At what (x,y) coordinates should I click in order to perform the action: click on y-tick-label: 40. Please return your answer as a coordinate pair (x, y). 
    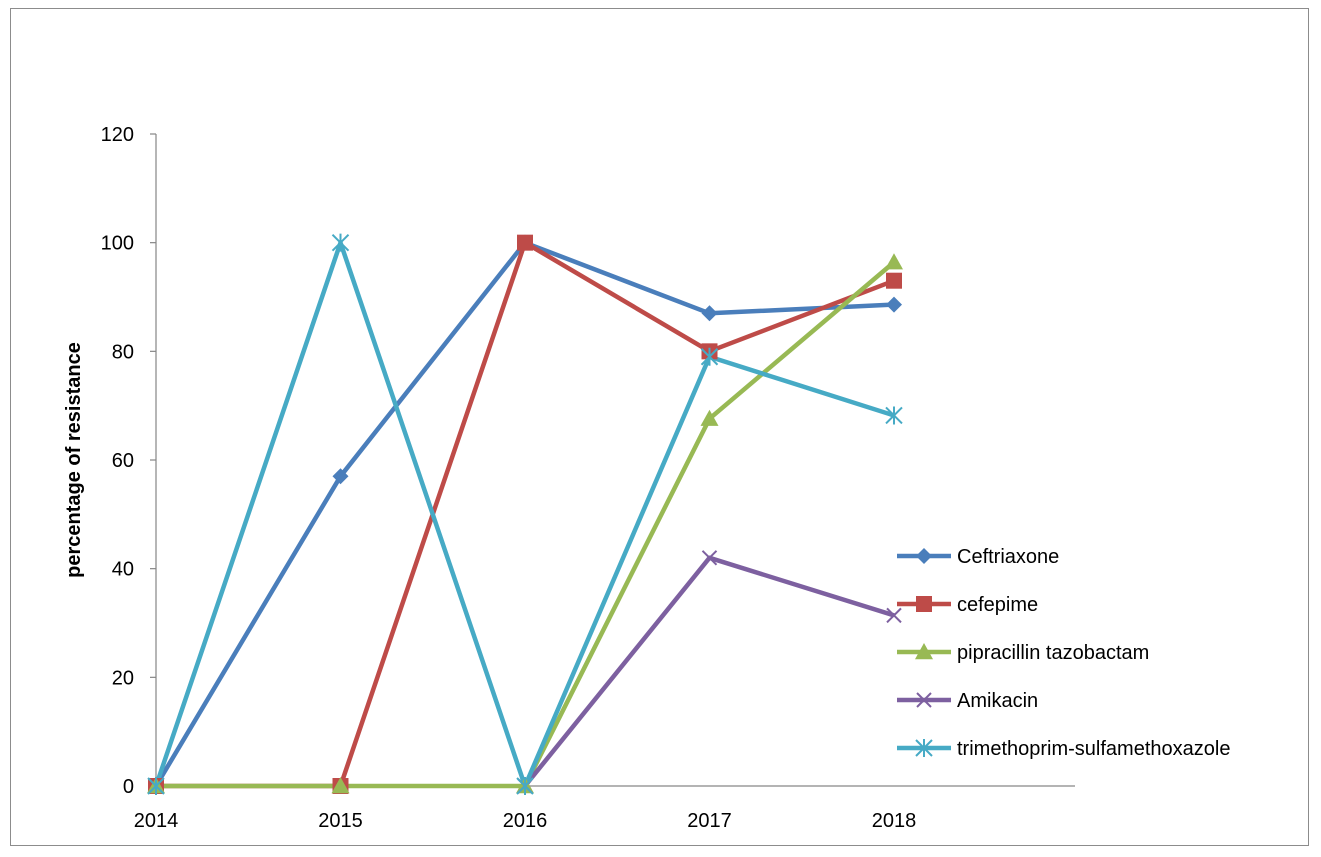
    Looking at the image, I should click on (123, 570).